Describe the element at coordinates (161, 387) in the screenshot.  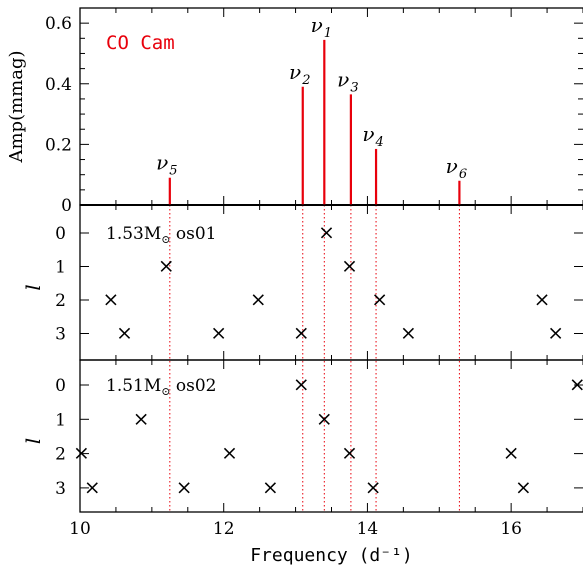
I see `model-label-os02: 1.51M⊙ os02` at that location.